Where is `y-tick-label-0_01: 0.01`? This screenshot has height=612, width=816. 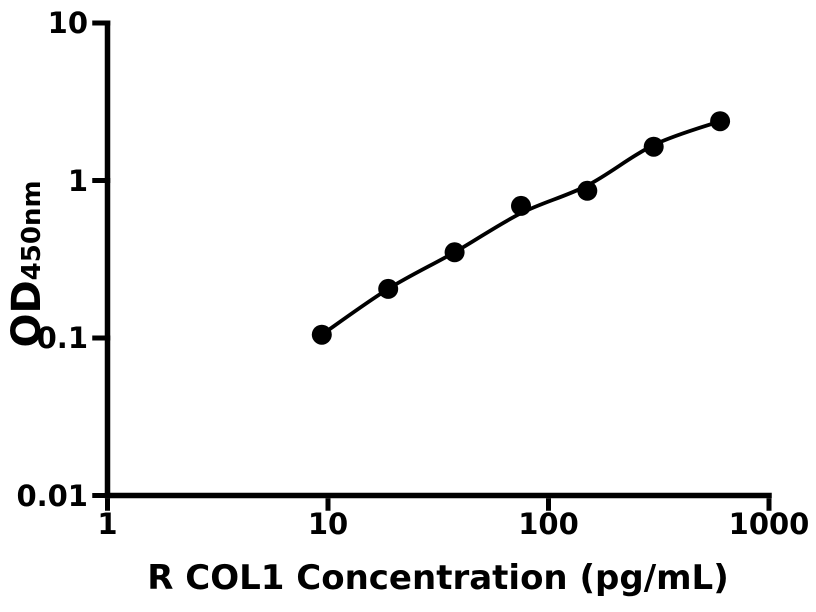
y-tick-label-0_01: 0.01 is located at coordinates (52, 495).